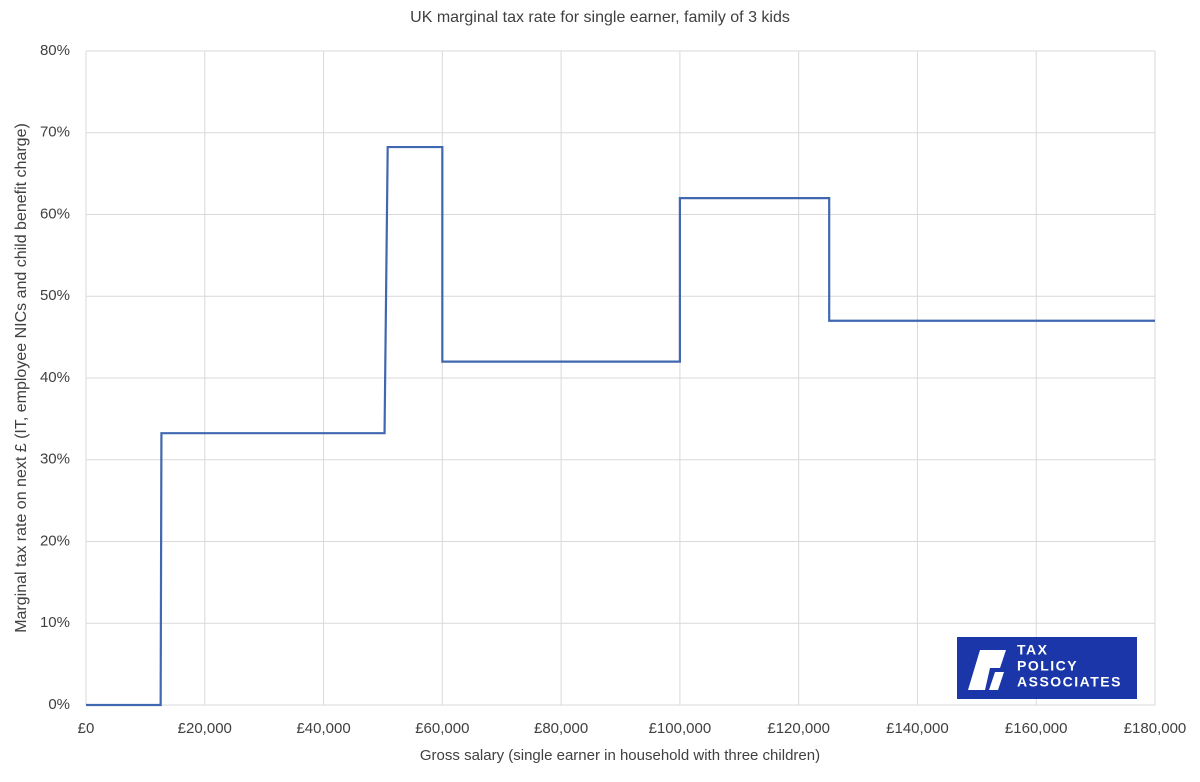  I want to click on logo-icon, so click(987, 670).